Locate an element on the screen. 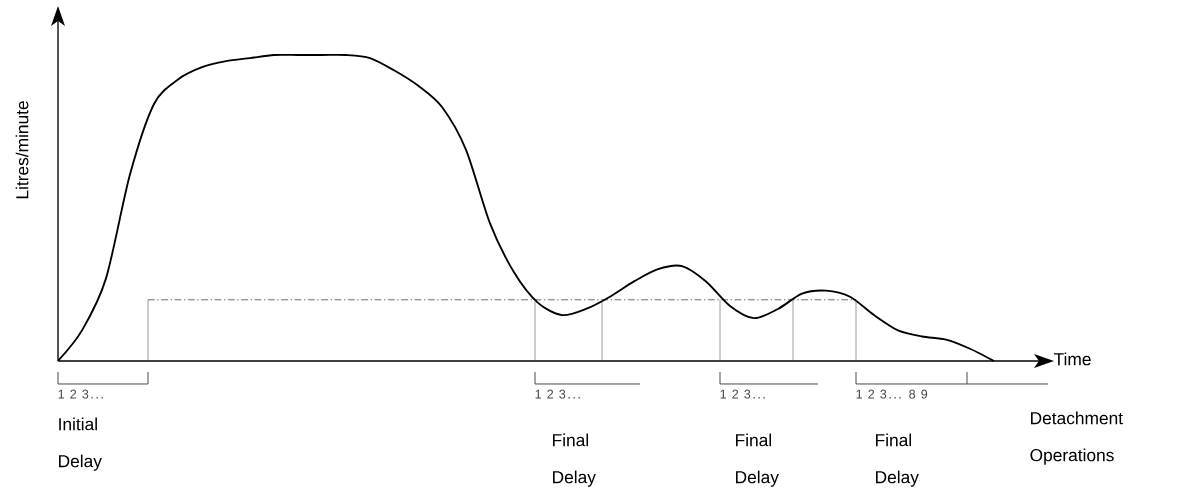 The height and width of the screenshot is (502, 1178). text: Initial Delay is located at coordinates (80, 444).